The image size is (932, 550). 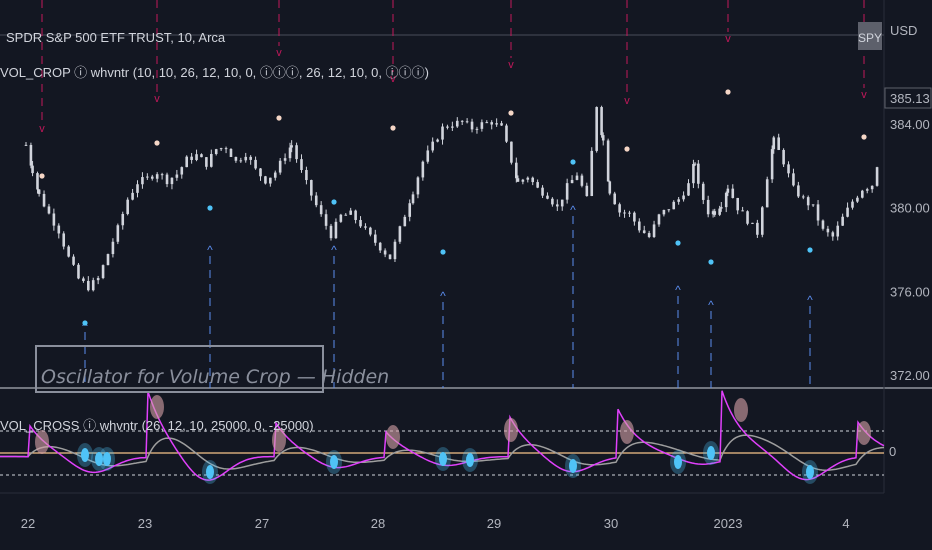 What do you see at coordinates (262, 523) in the screenshot?
I see `time-tick-label: 27` at bounding box center [262, 523].